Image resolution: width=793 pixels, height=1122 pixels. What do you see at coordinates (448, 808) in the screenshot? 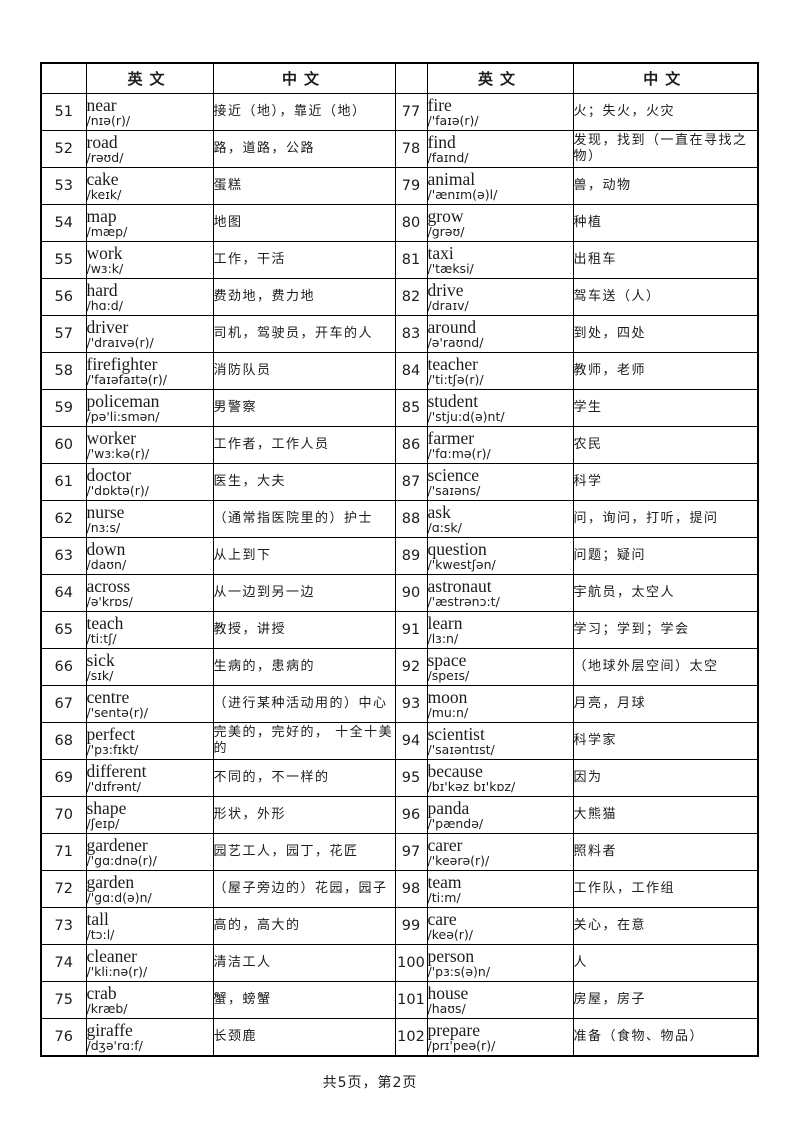
I see `english-word: panda` at bounding box center [448, 808].